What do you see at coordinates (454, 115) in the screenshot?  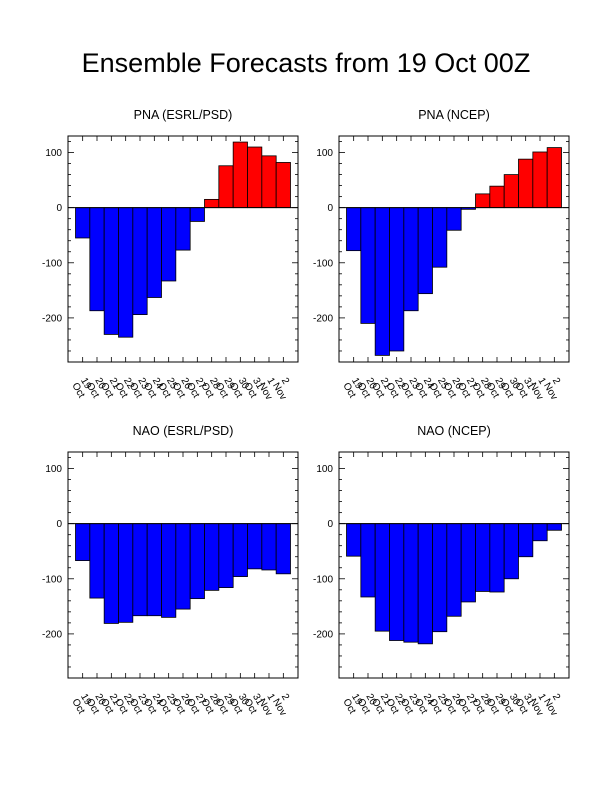 I see `chart-title: PNA (NCEP)` at bounding box center [454, 115].